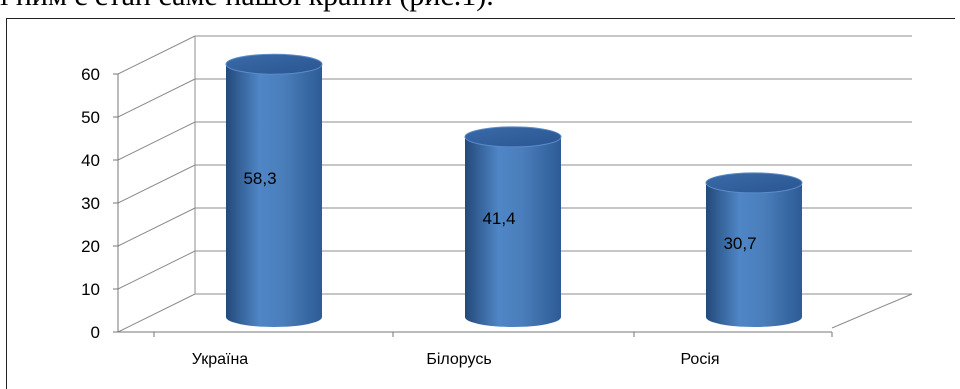  What do you see at coordinates (90, 117) in the screenshot?
I see `y-tick-label: 50` at bounding box center [90, 117].